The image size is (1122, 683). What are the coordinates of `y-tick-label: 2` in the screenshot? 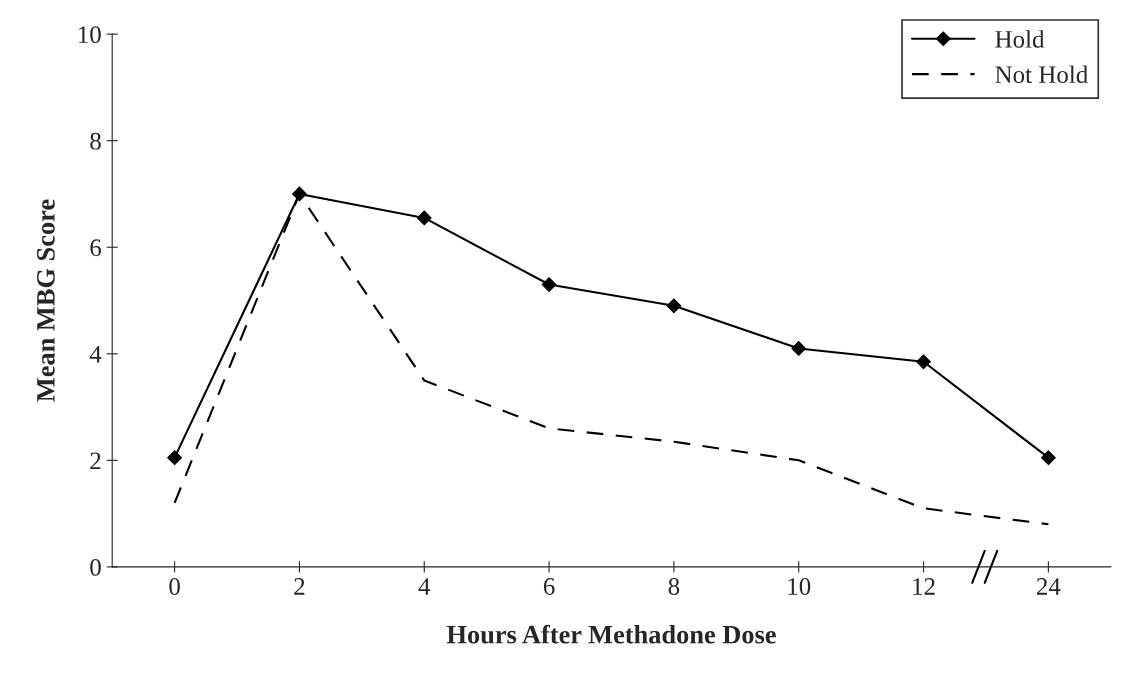 It's located at (95, 461).